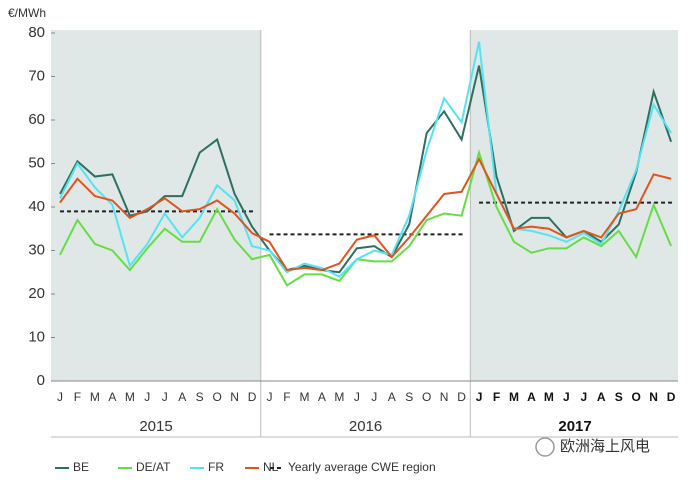 The width and height of the screenshot is (688, 493). I want to click on legend-item: Yearly average CWE region, so click(353, 467).